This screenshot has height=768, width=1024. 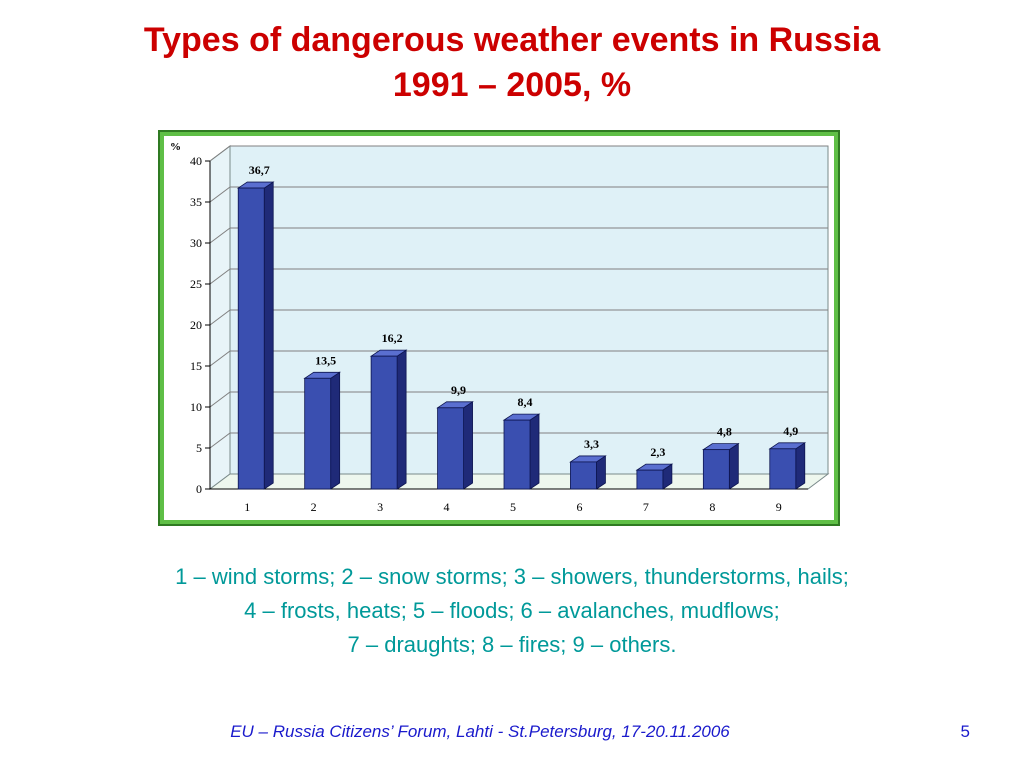 What do you see at coordinates (259, 170) in the screenshot?
I see `bar-value-label: 36,7` at bounding box center [259, 170].